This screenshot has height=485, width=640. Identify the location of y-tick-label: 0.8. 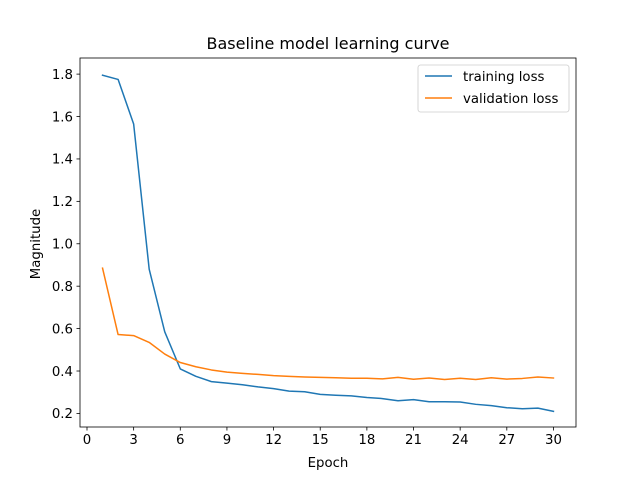
(62, 287).